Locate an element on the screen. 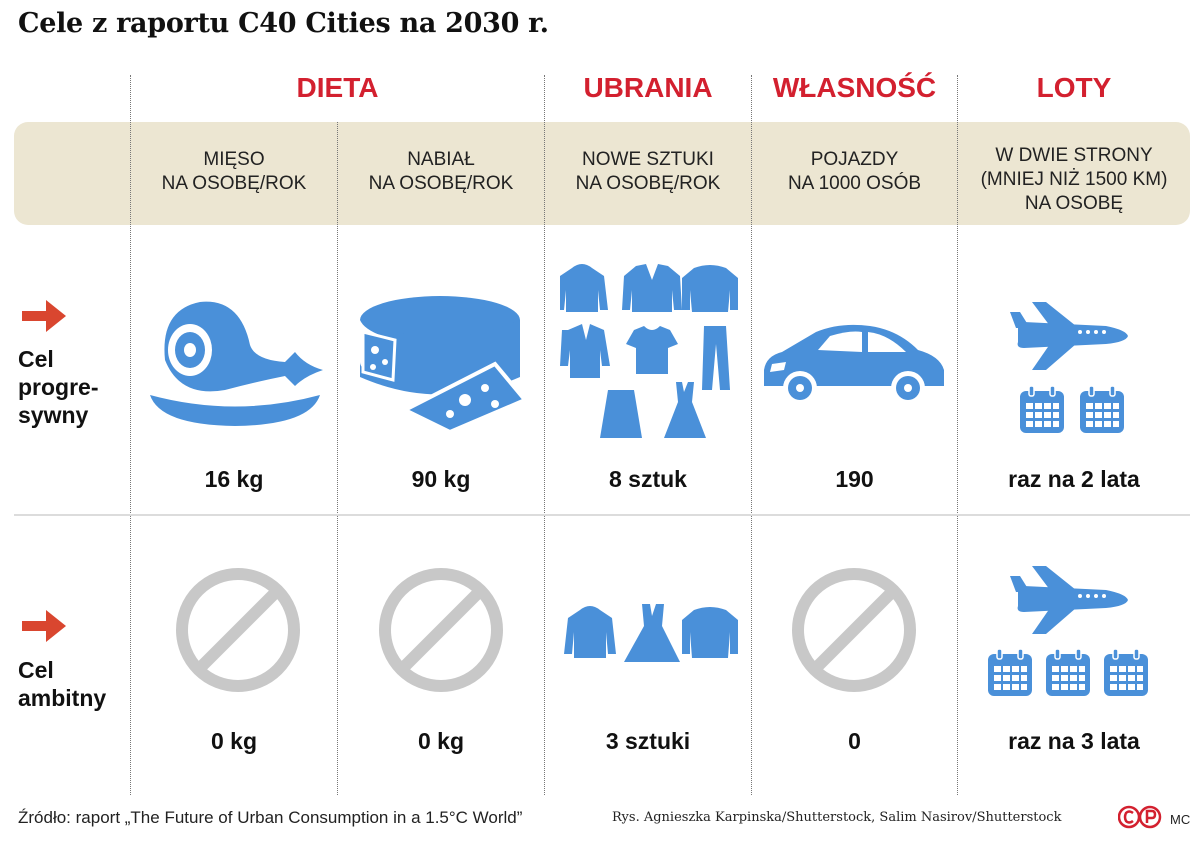  car-icon is located at coordinates (854, 364).